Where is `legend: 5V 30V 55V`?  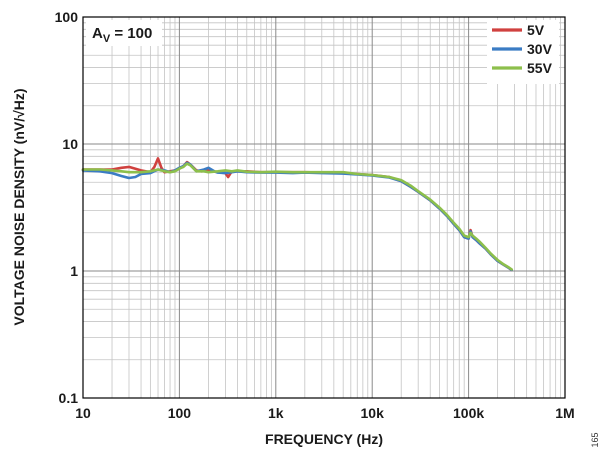 legend: 5V 30V 55V is located at coordinates (523, 52).